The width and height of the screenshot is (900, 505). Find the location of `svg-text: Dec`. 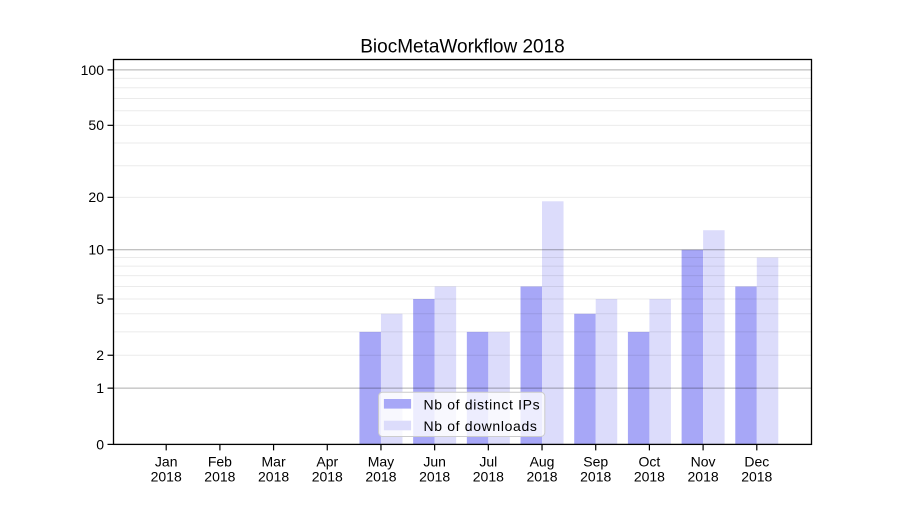

svg-text: Dec is located at coordinates (756, 462).